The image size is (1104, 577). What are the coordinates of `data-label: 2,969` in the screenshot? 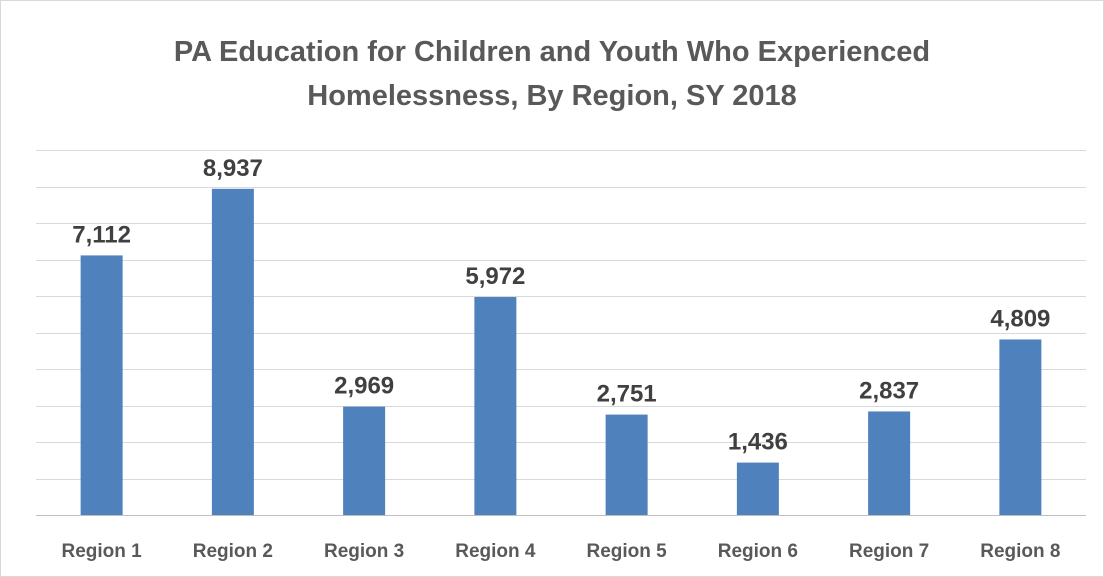 It's located at (364, 386).